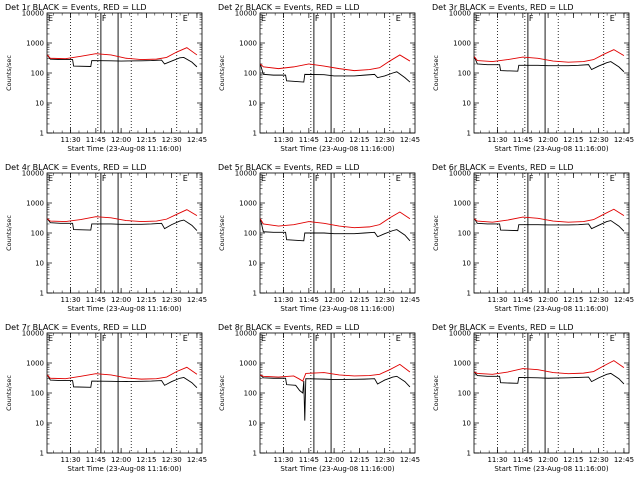 Image resolution: width=640 pixels, height=480 pixels. Describe the element at coordinates (289, 167) in the screenshot. I see `plot-title: Det 5r BLACK = Events, RED = LLD` at that location.